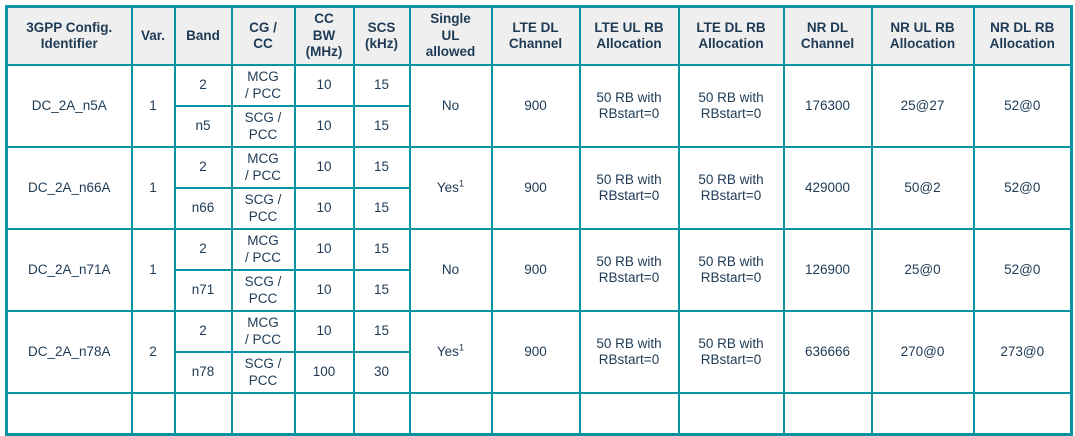 The height and width of the screenshot is (436, 1075). Describe the element at coordinates (1022, 352) in the screenshot. I see `cell-nr-dl-rb: 273@0` at that location.